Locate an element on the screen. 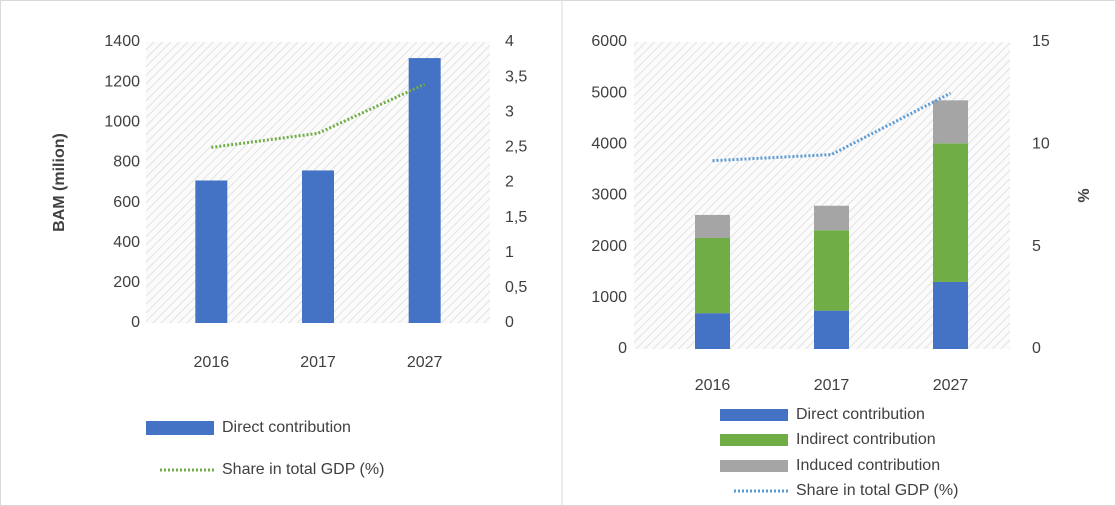 Image resolution: width=1116 pixels, height=506 pixels. legend-label: Indirect contribution is located at coordinates (866, 439).